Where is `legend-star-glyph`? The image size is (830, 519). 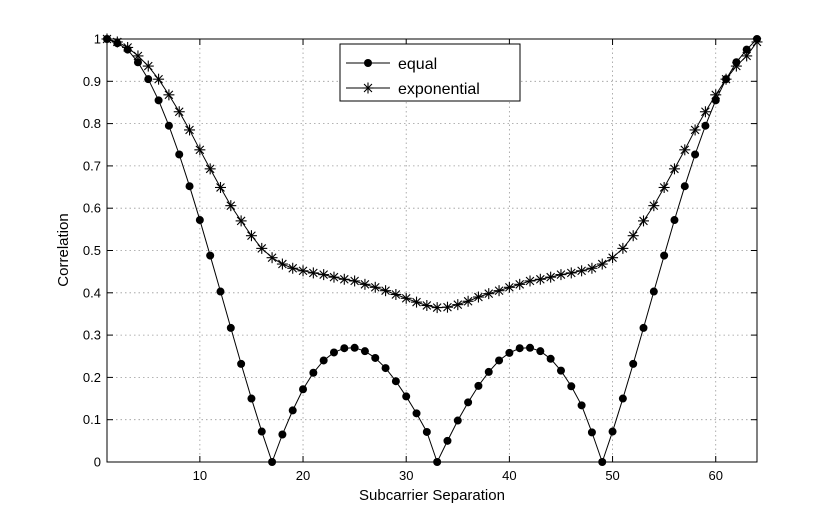
legend-star-glyph is located at coordinates (368, 88).